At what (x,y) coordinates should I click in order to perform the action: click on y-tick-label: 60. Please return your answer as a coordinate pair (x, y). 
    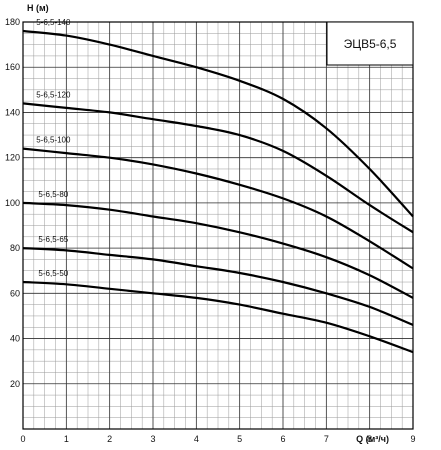
    Looking at the image, I should click on (15, 293).